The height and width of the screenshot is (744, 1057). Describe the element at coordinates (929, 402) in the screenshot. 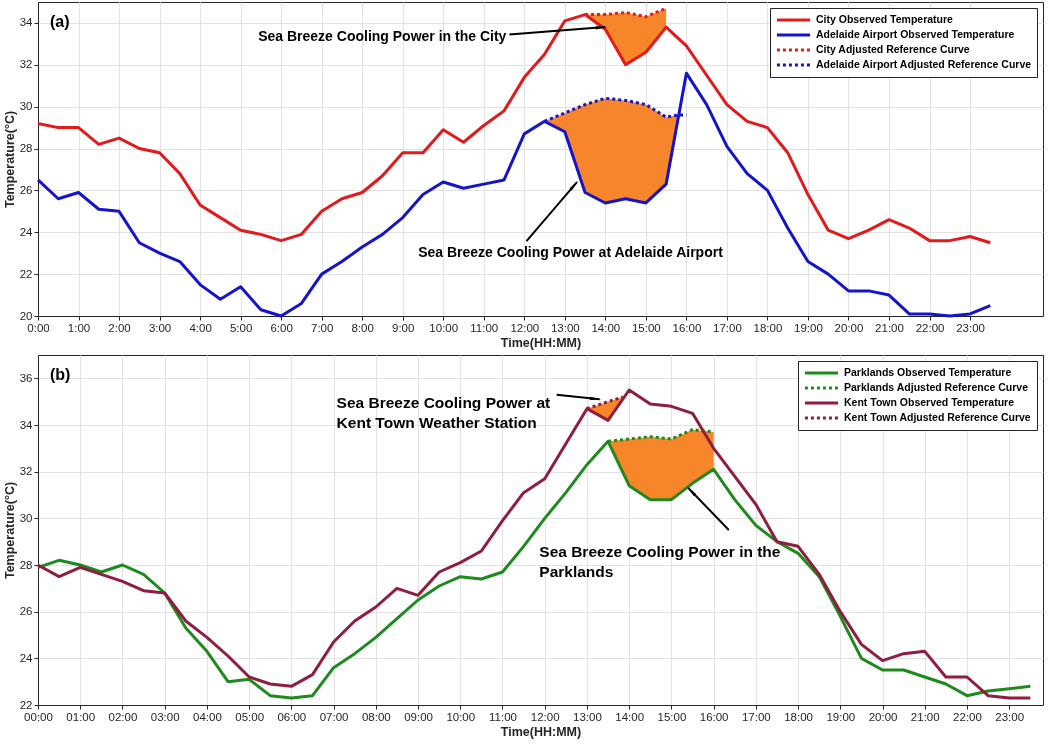

I see `legend-label: Kent Town Observed Temperature` at that location.